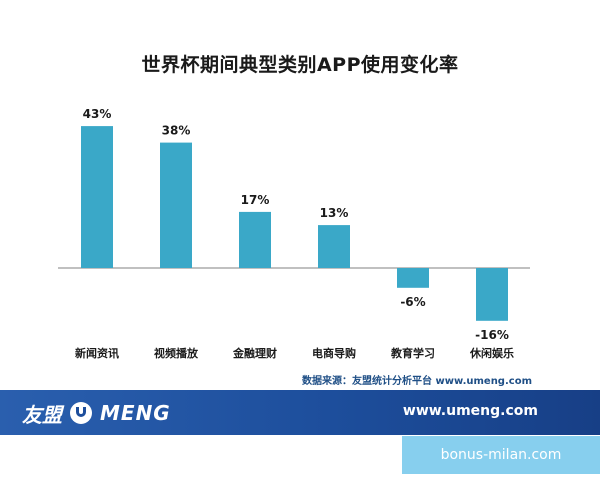 Image resolution: width=600 pixels, height=480 pixels. I want to click on category-label-6: 休闲娱乐, so click(491, 353).